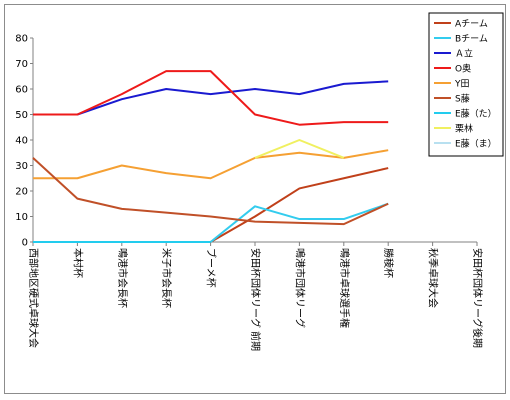  What do you see at coordinates (477, 298) in the screenshot?
I see `x-tick-label: 安田杯団体リーグ後期` at bounding box center [477, 298].